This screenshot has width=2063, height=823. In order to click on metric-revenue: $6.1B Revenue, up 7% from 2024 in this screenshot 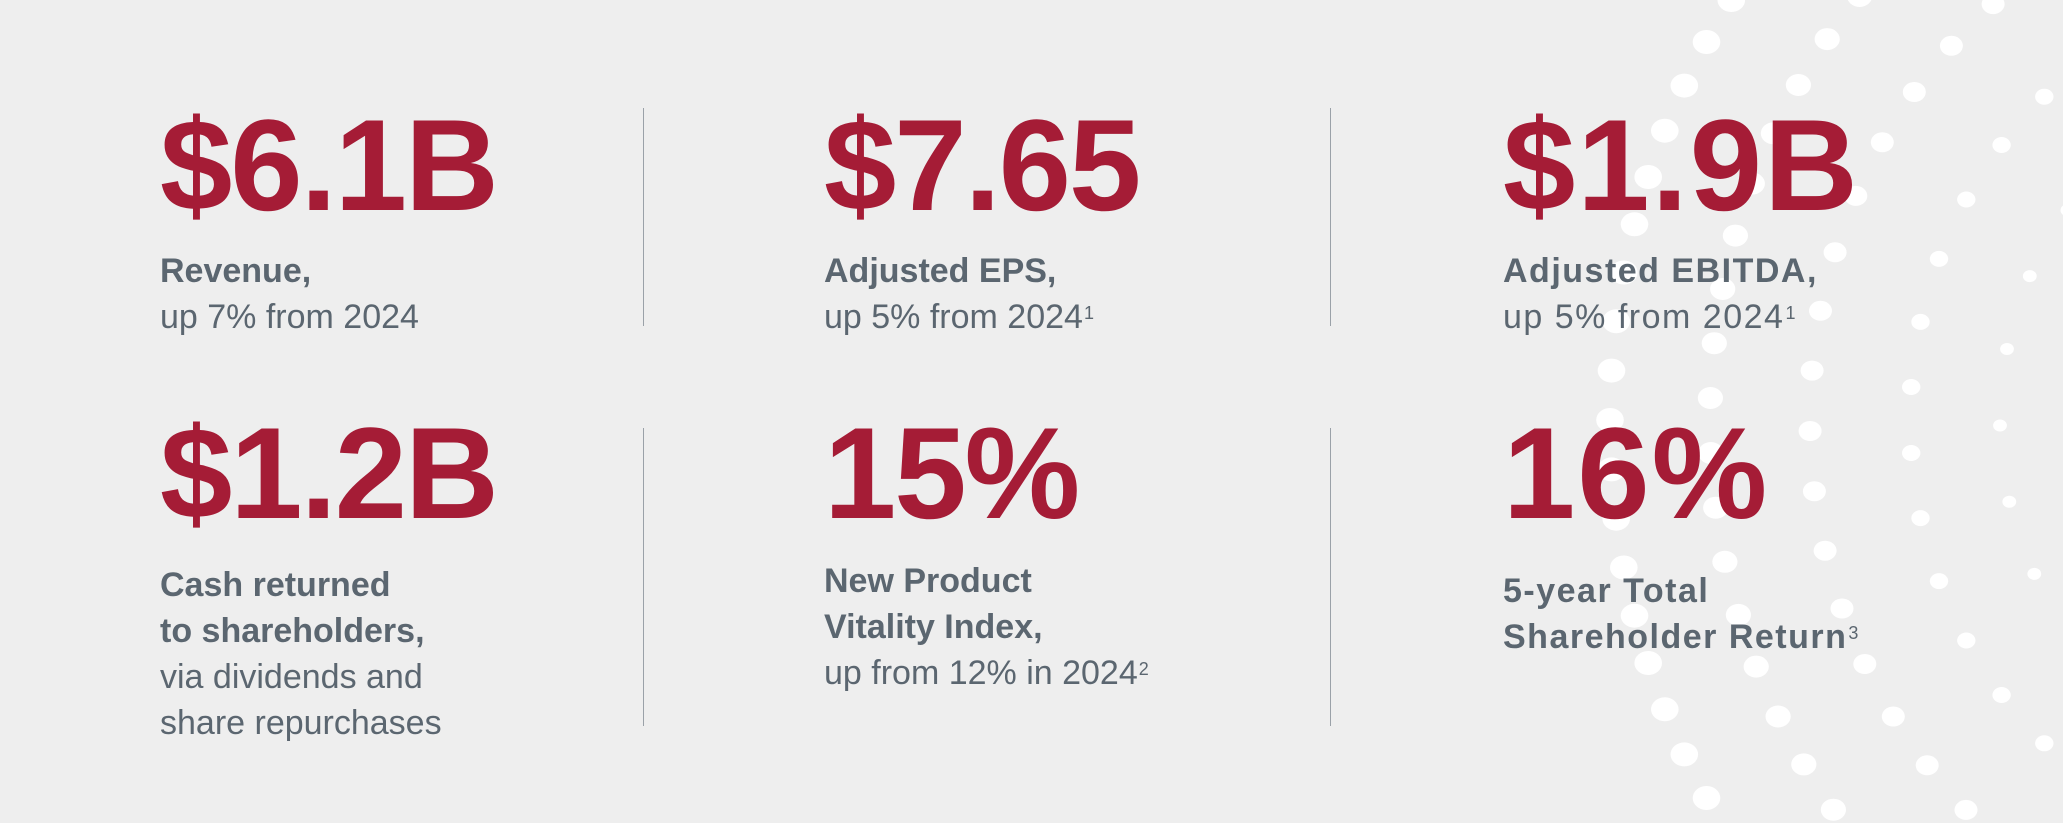, I will do `click(329, 216)`.